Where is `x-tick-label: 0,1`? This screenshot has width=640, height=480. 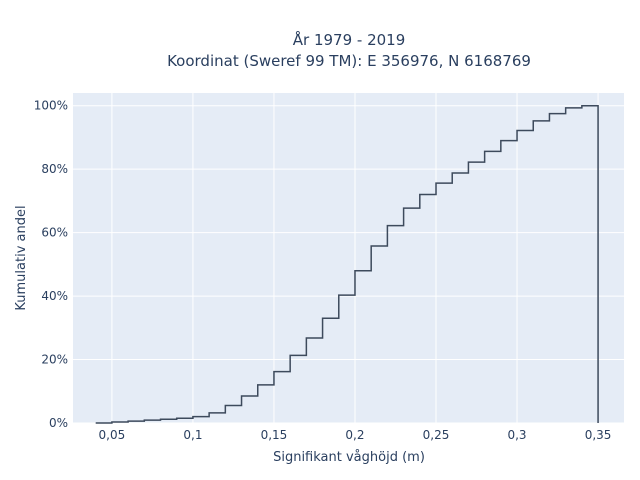
x-tick-label: 0,1 is located at coordinates (192, 435).